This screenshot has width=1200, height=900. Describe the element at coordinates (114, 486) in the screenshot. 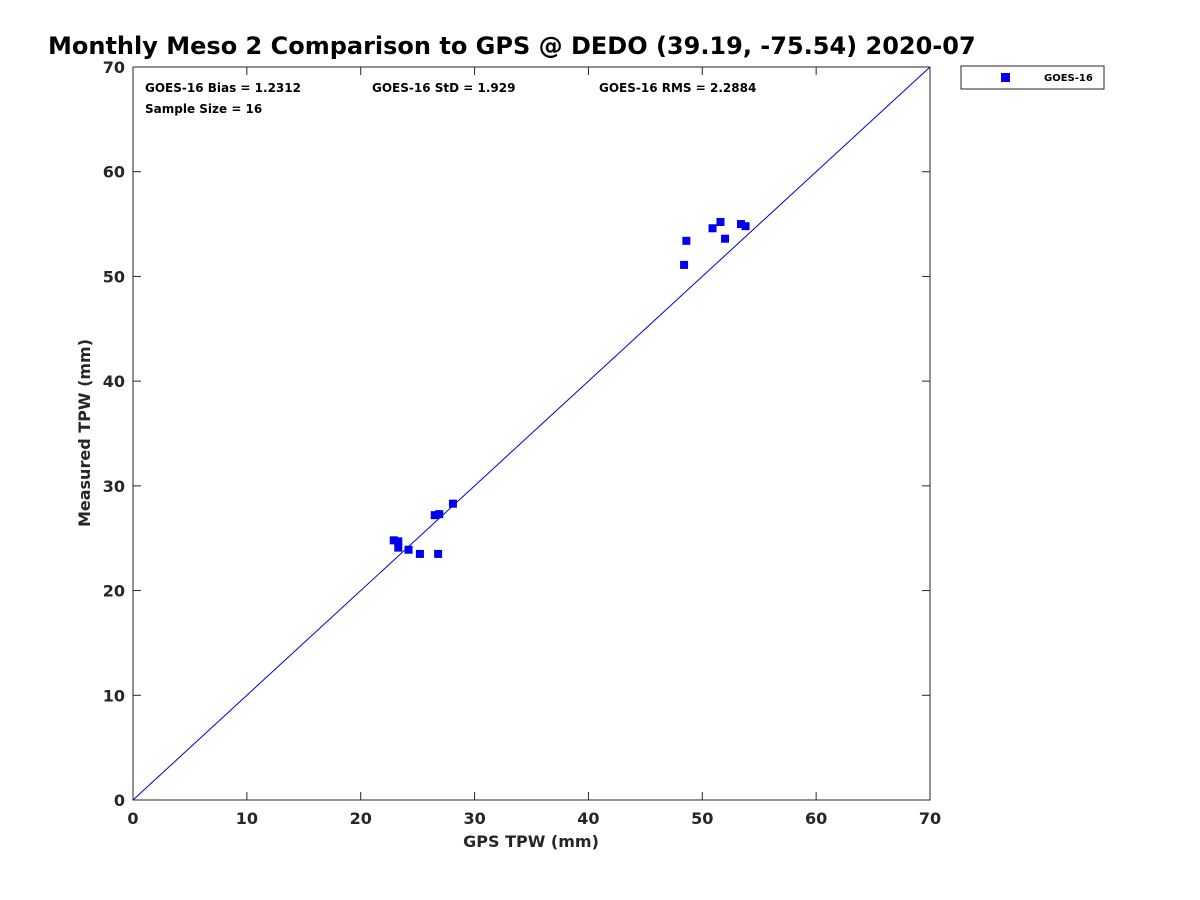

I see `y-tick-label: 30` at that location.